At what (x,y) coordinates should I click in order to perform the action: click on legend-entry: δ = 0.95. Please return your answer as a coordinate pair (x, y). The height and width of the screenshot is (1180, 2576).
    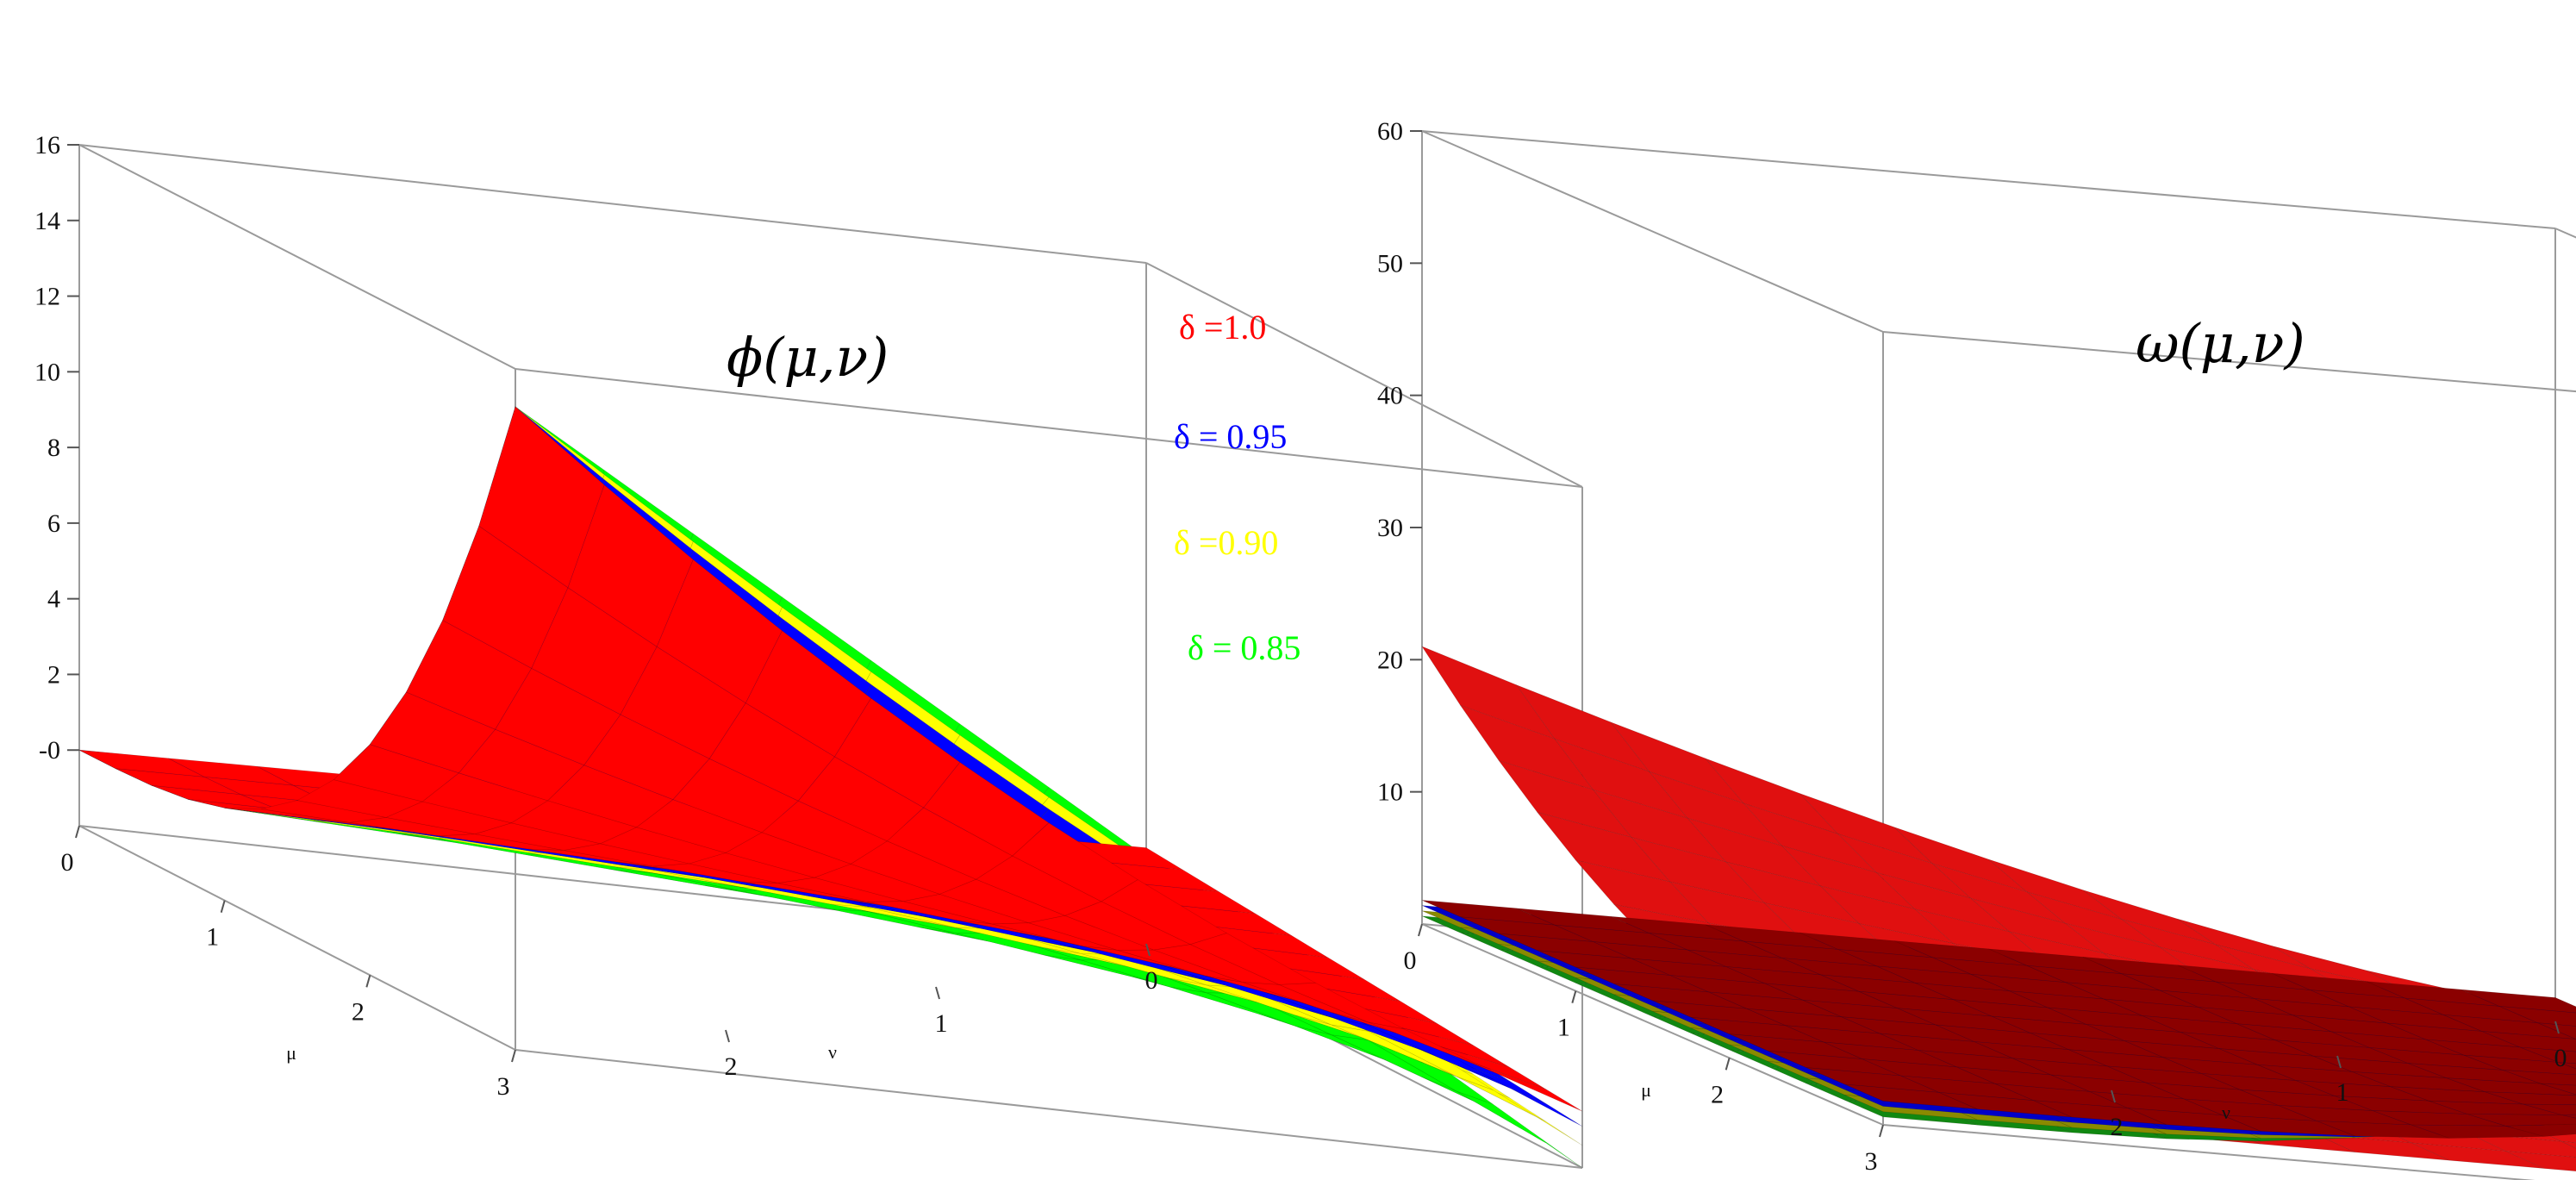
    Looking at the image, I should click on (1230, 436).